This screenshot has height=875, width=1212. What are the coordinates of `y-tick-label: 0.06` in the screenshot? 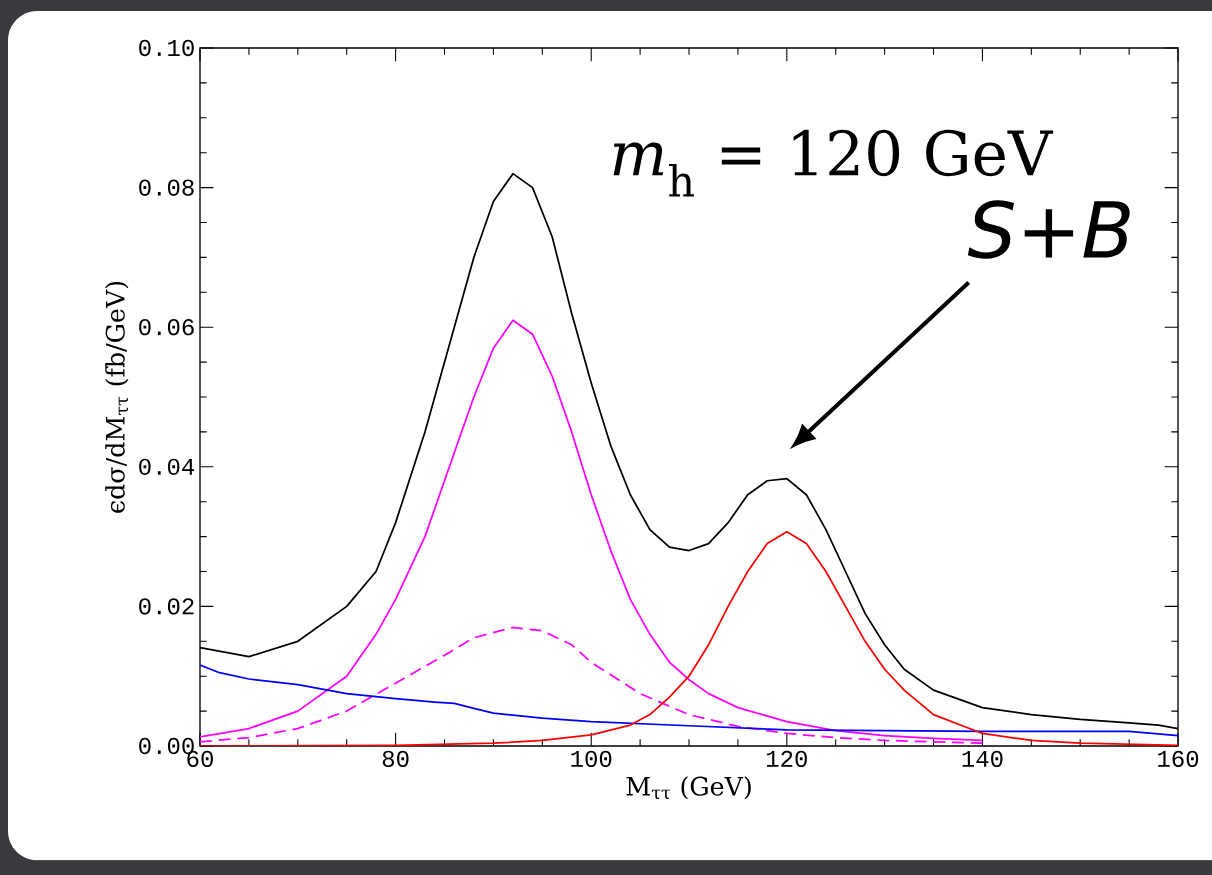 It's located at (166, 327).